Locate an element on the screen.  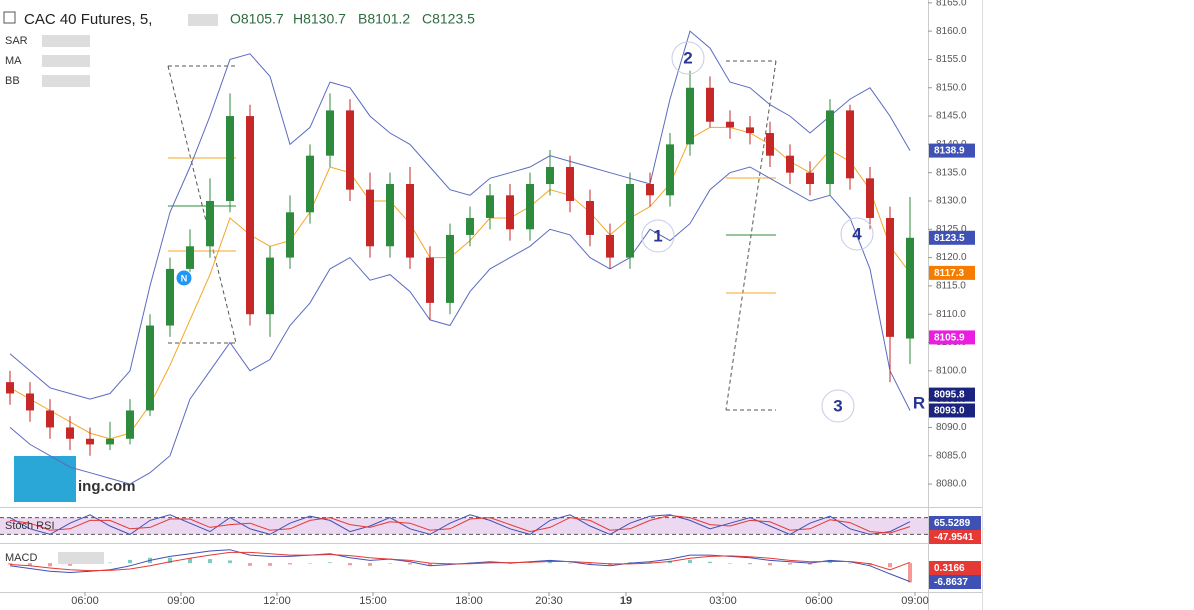
ohlc-value: O8105.7 is located at coordinates (257, 19).